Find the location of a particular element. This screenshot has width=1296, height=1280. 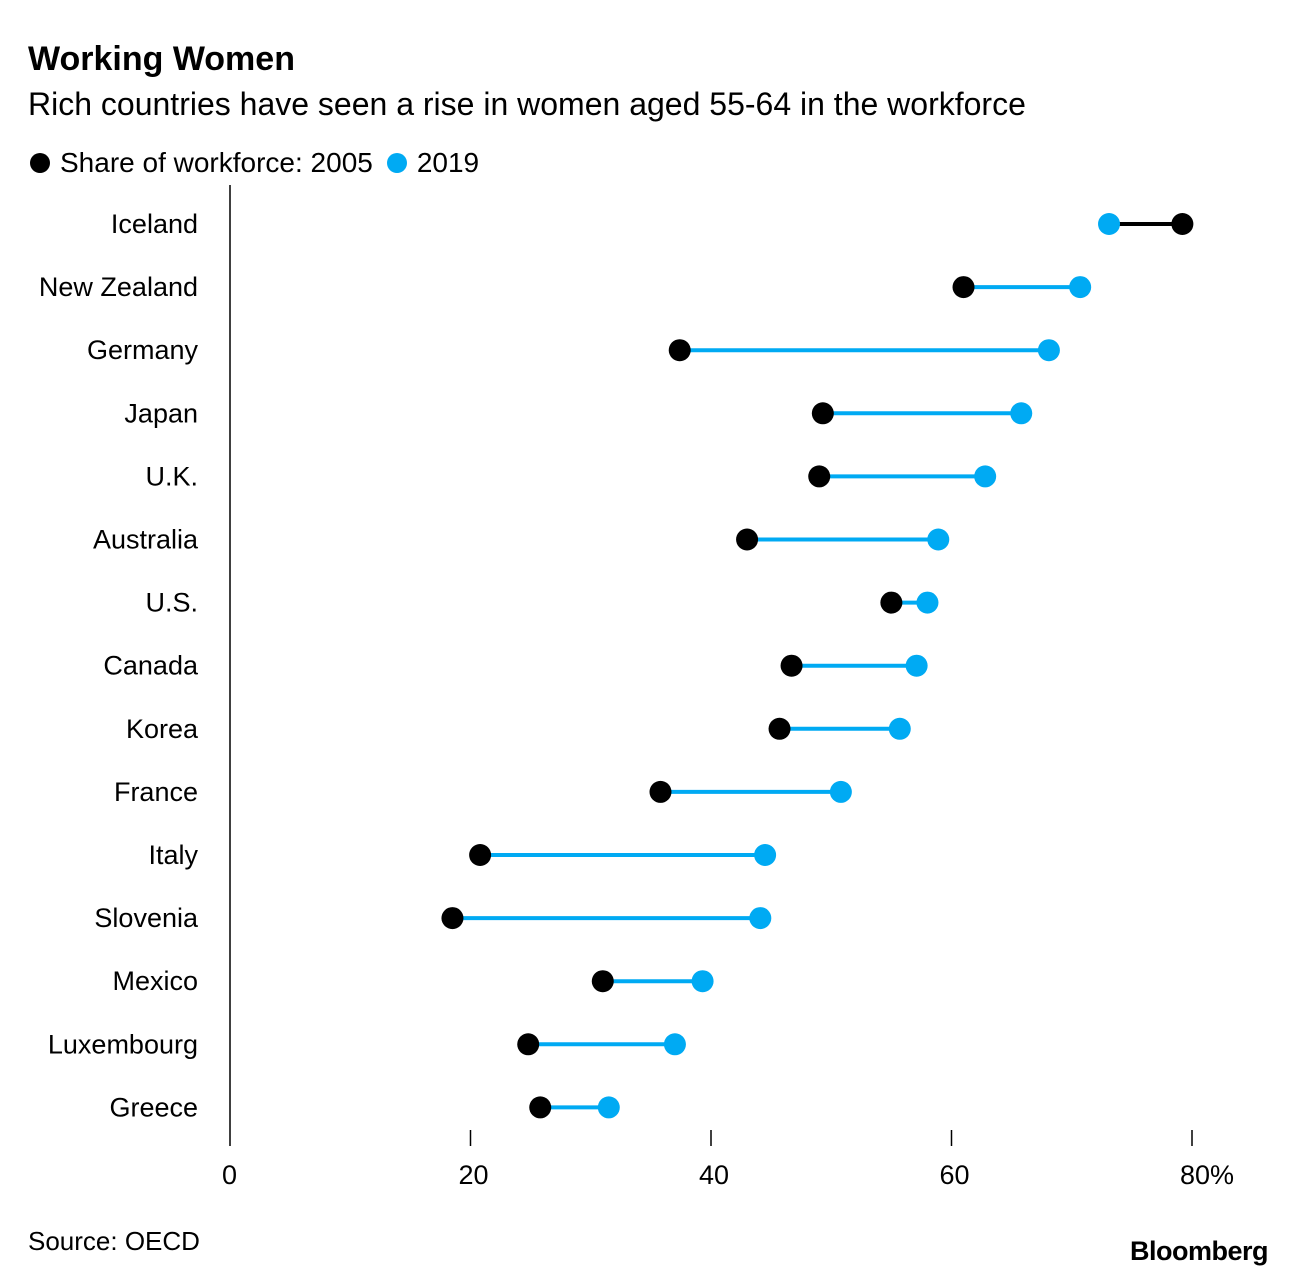

point-2005-mexico is located at coordinates (602, 981).